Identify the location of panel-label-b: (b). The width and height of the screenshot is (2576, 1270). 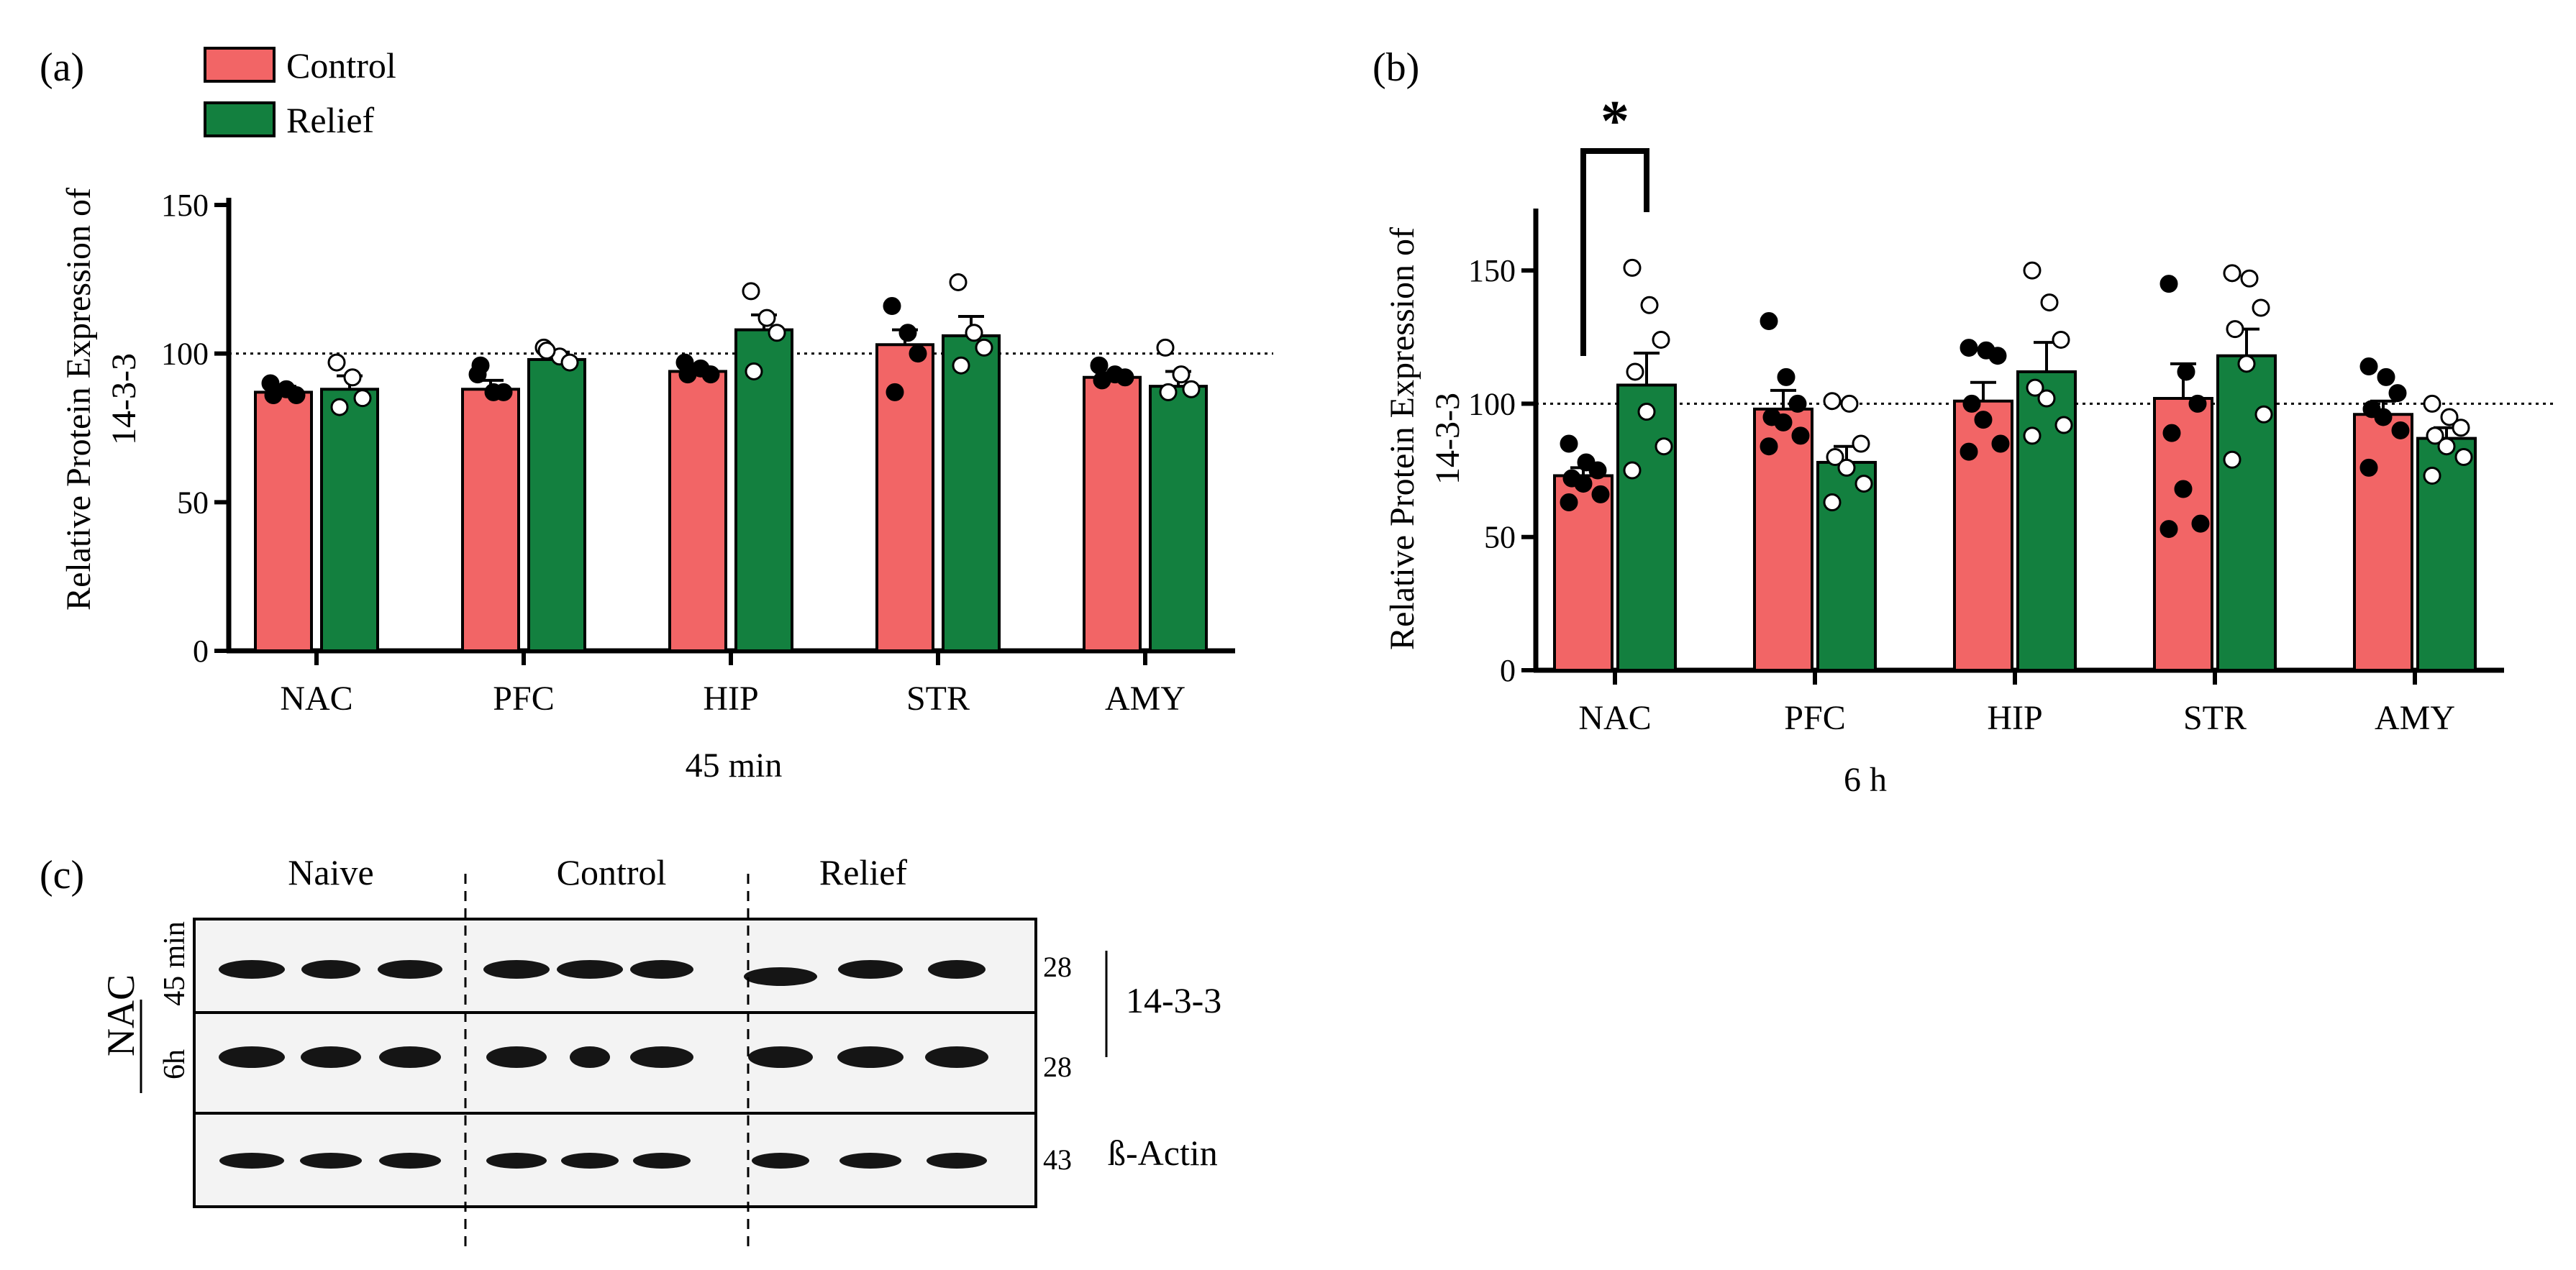
(1396, 67).